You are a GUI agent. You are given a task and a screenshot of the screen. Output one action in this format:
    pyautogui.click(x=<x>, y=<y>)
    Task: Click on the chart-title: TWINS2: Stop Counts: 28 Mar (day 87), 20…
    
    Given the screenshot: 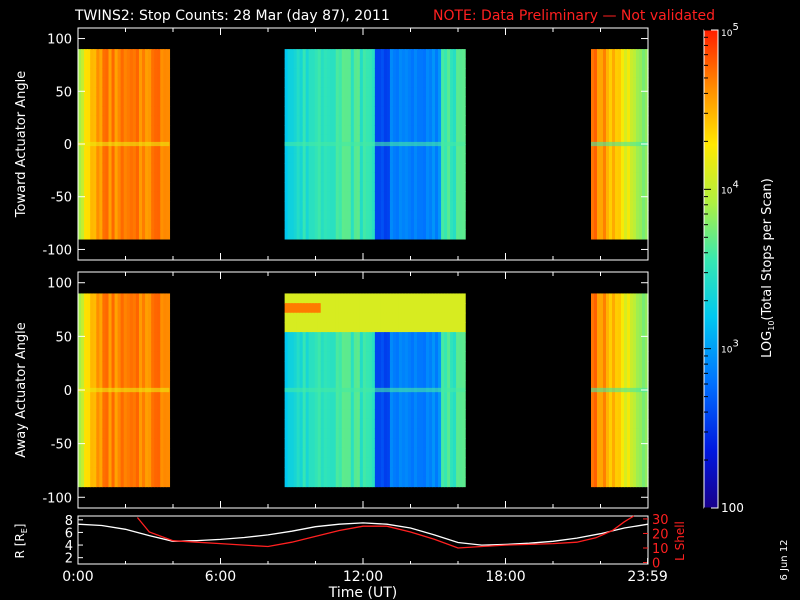 What is the action you would take?
    pyautogui.click(x=232, y=16)
    